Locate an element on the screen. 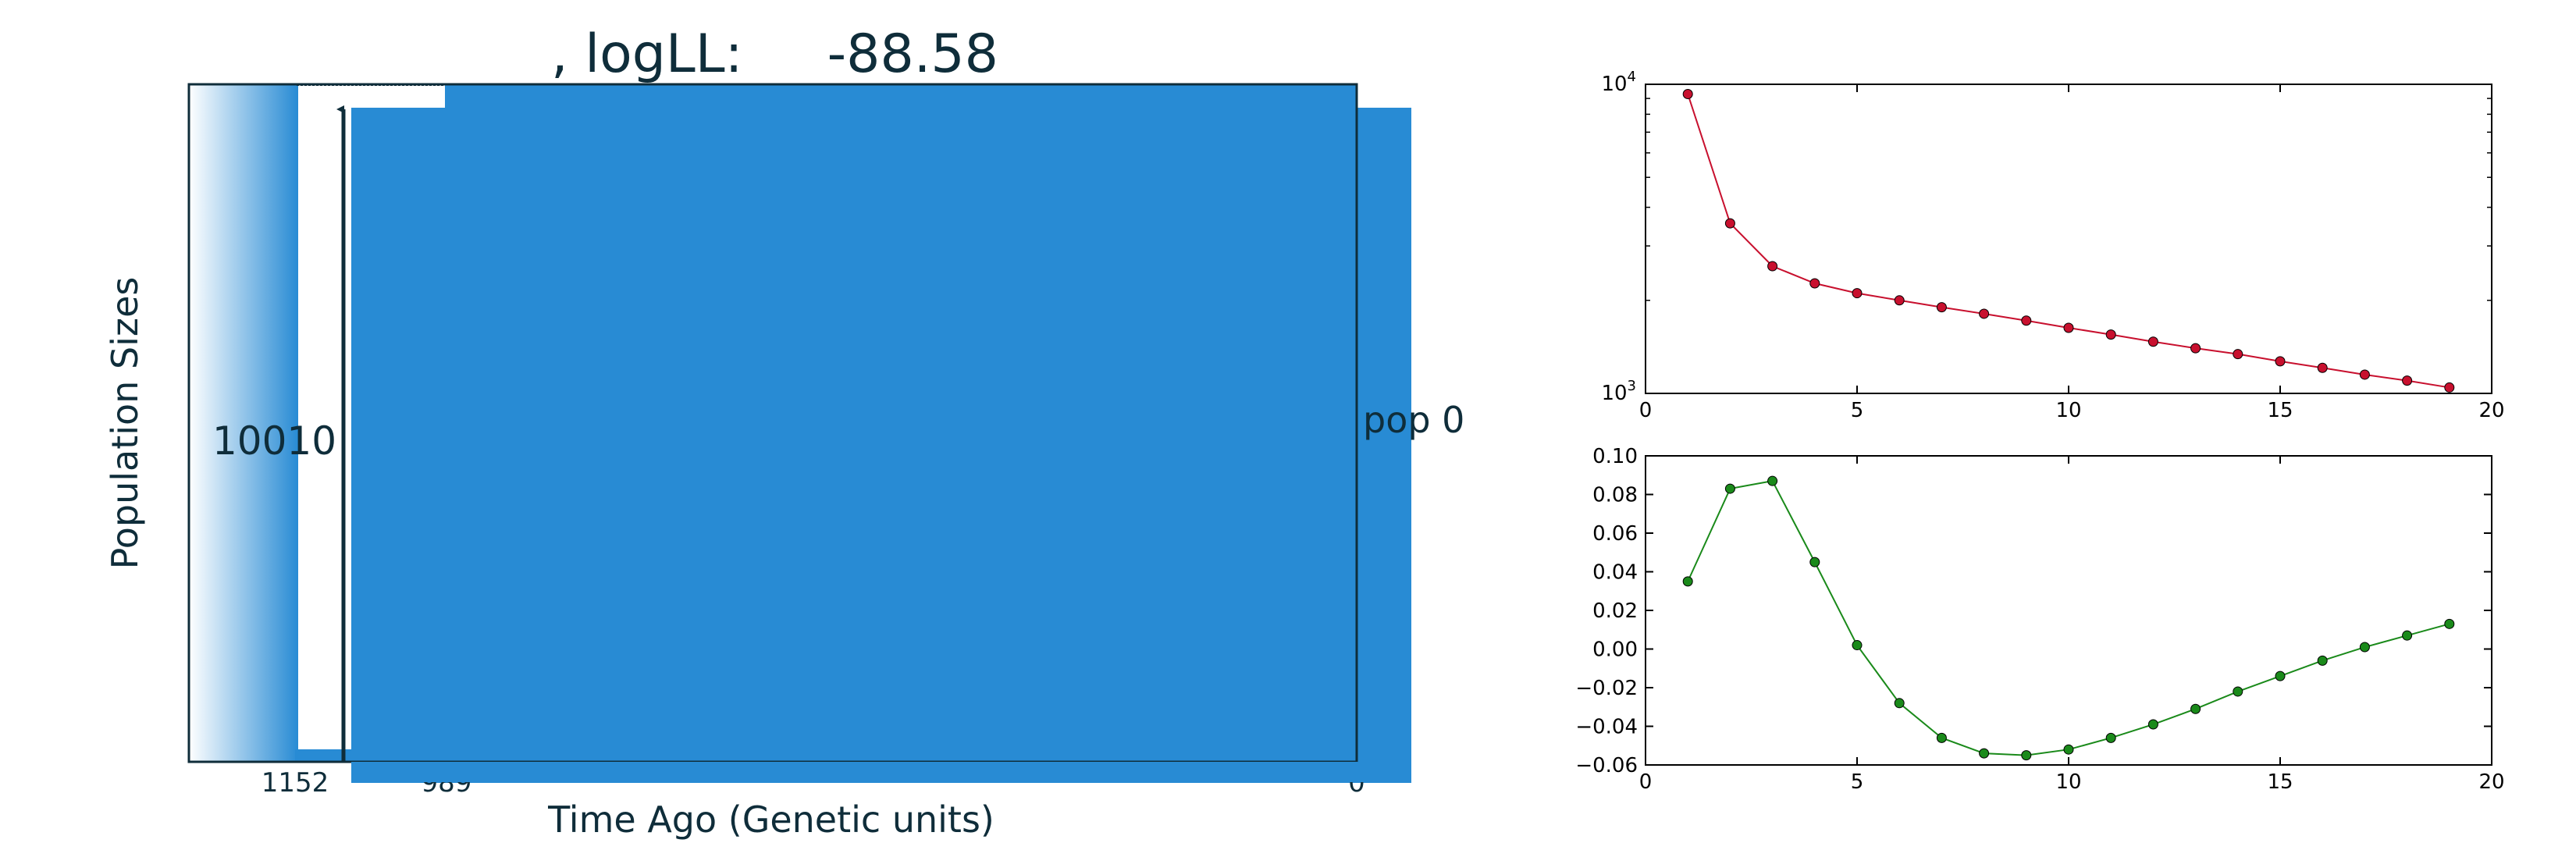 This screenshot has width=2576, height=843. log-plot-ytick-10e4: 10⁴ is located at coordinates (1618, 82).